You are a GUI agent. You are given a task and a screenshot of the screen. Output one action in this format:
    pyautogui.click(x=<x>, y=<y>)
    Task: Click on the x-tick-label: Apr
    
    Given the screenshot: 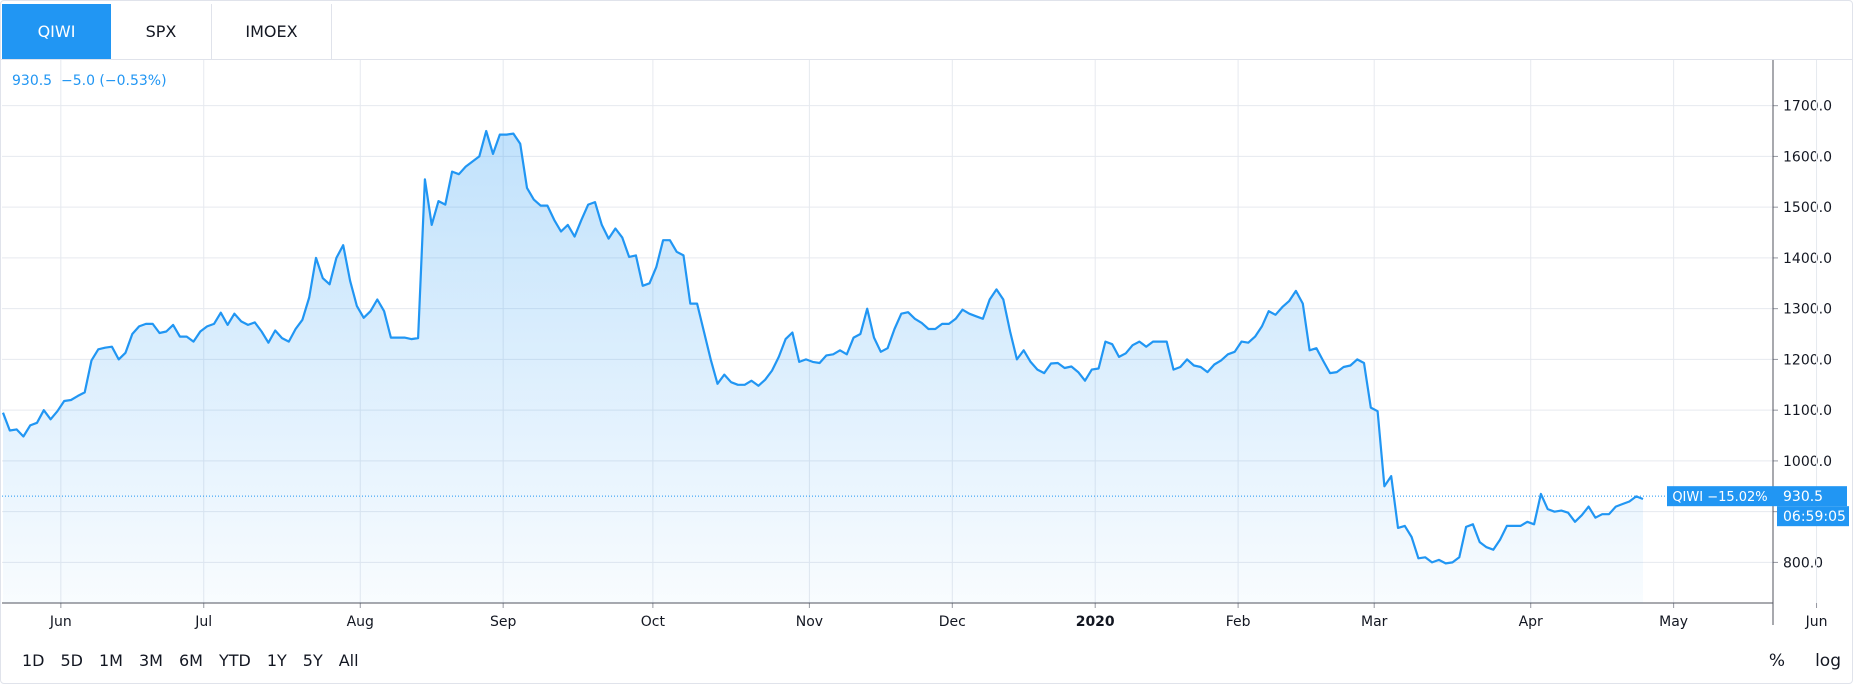 What is the action you would take?
    pyautogui.click(x=1531, y=622)
    